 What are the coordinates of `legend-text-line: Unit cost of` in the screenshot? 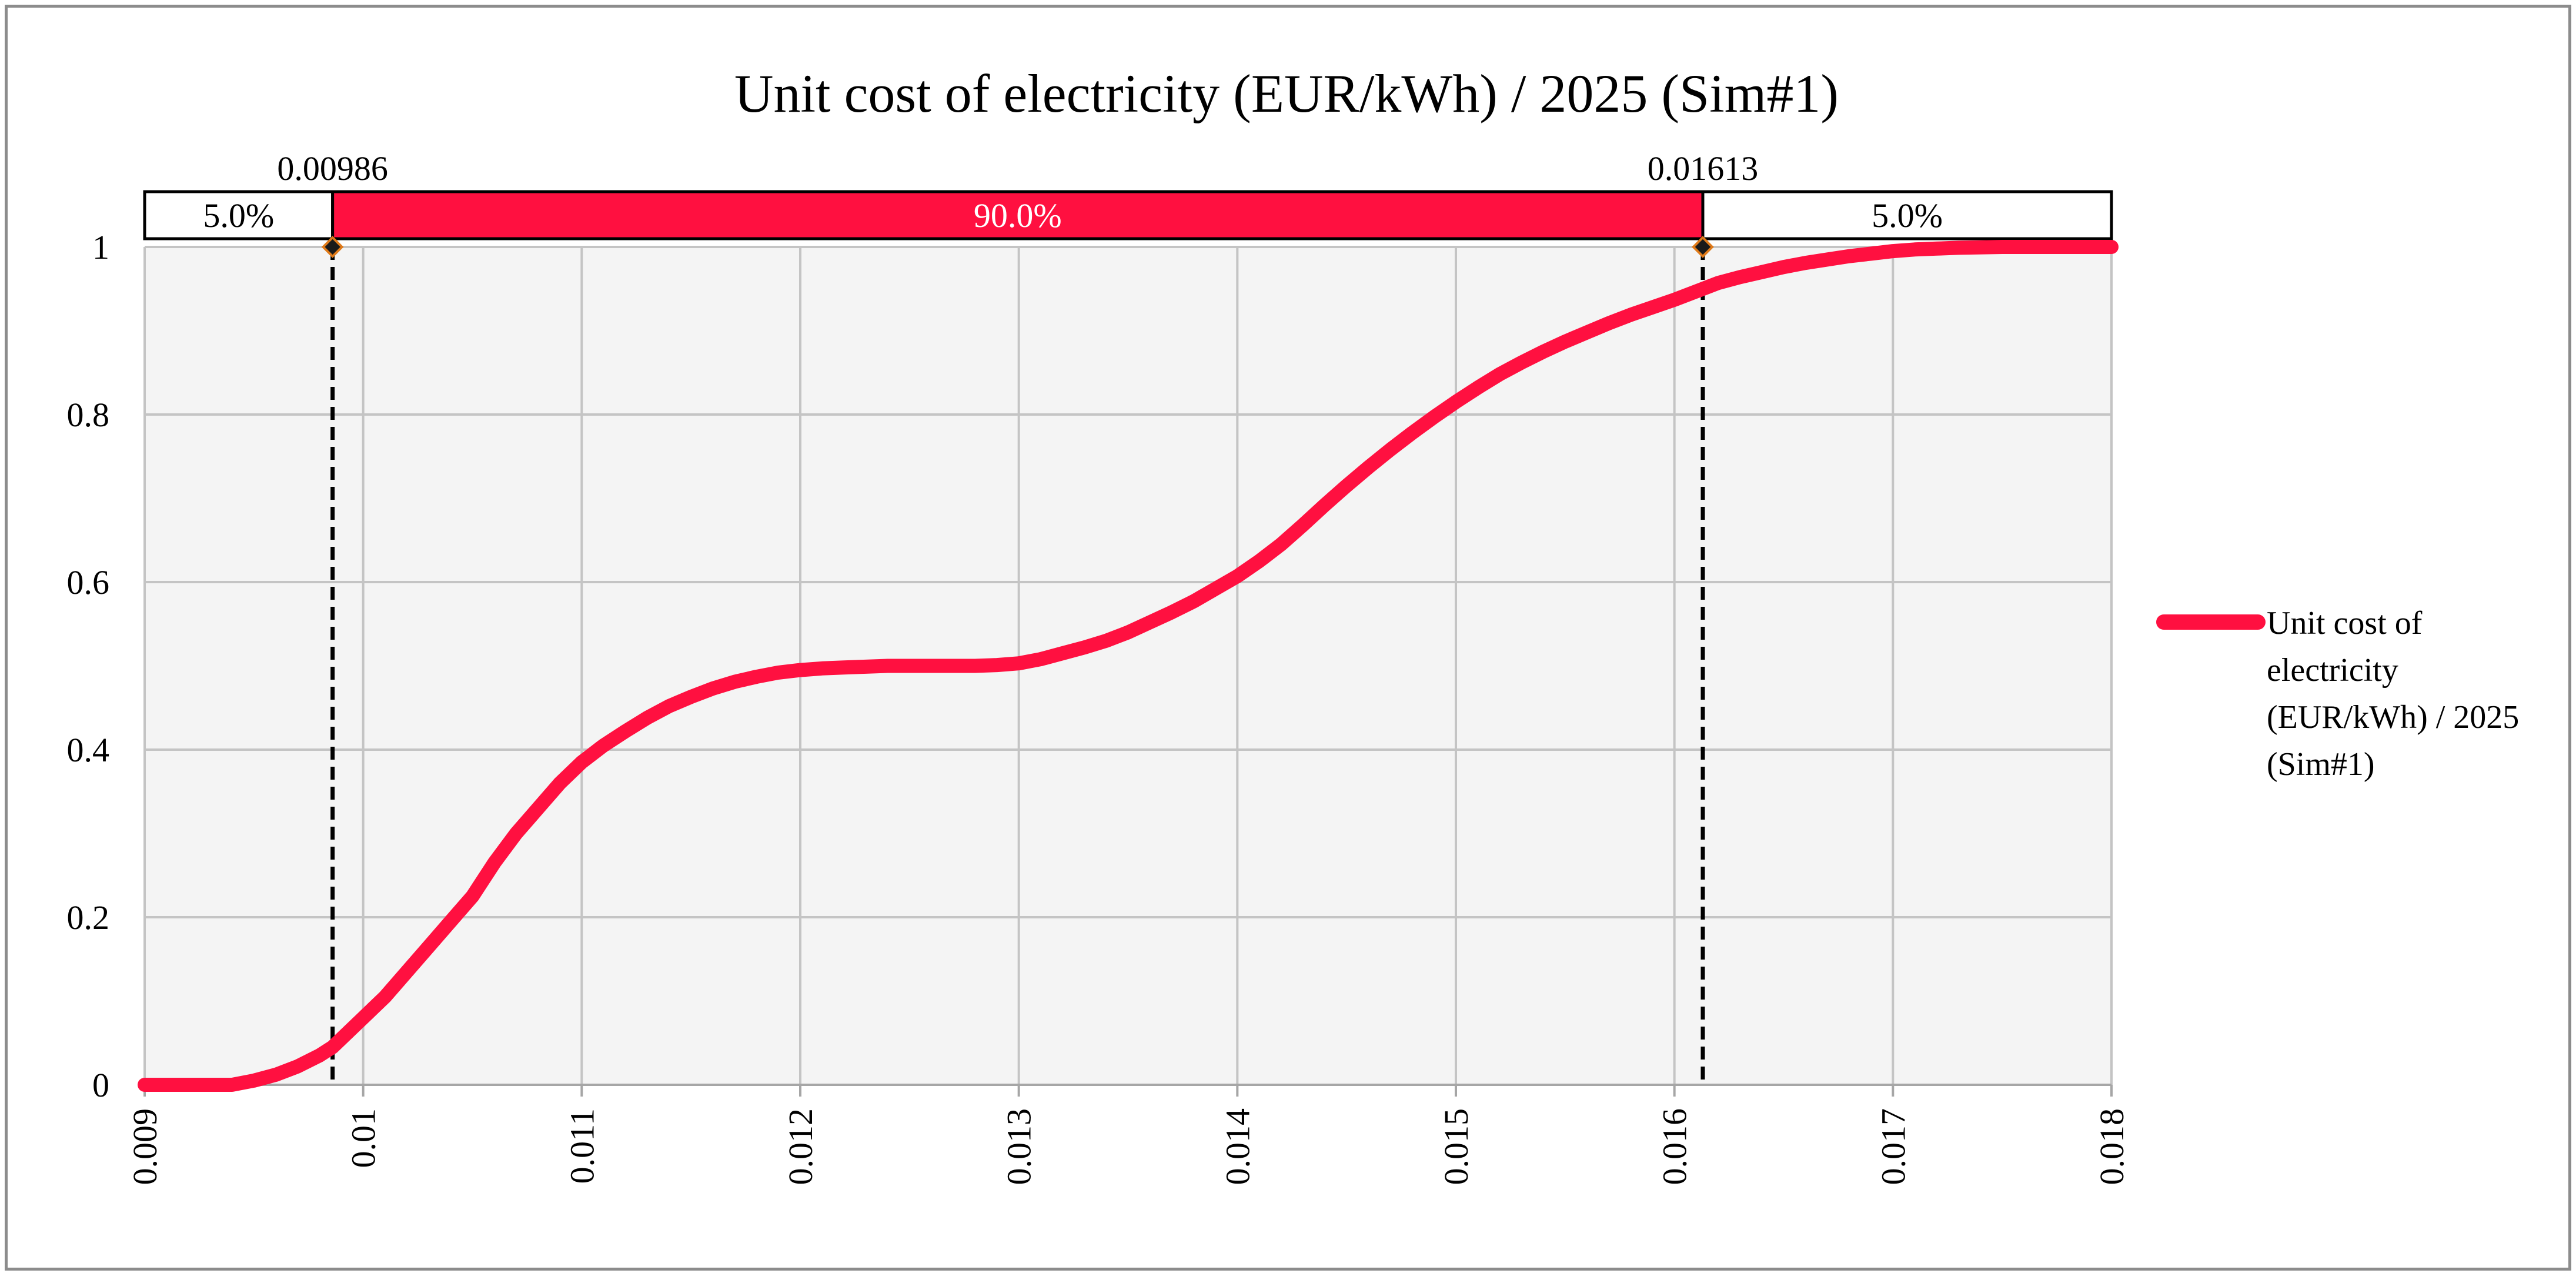 It's located at (2345, 623).